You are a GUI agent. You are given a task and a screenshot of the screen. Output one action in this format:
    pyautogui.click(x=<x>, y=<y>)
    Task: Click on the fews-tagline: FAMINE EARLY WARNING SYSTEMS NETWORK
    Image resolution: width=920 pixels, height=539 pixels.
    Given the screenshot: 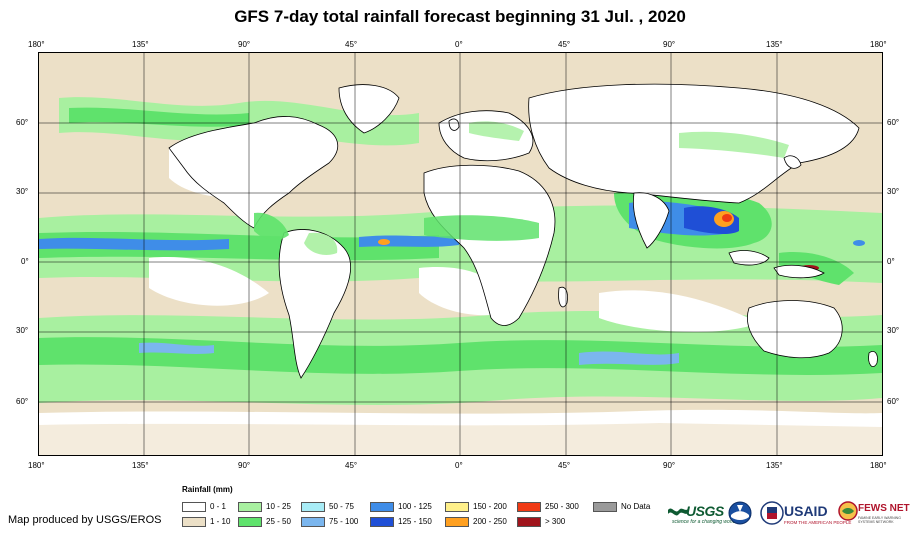 What is the action you would take?
    pyautogui.click(x=879, y=520)
    